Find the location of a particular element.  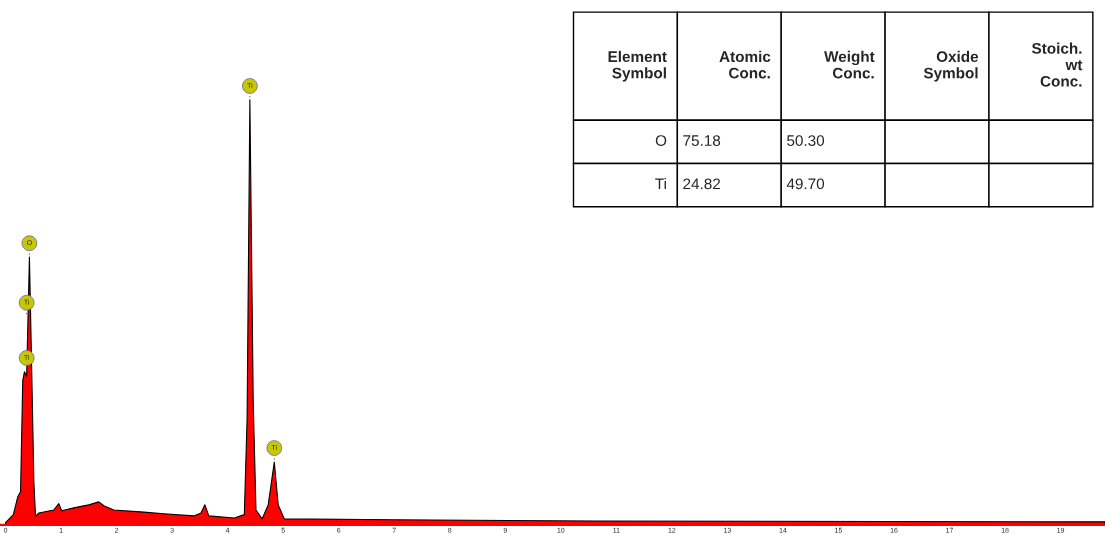

text: Weight Conc. is located at coordinates (849, 64).